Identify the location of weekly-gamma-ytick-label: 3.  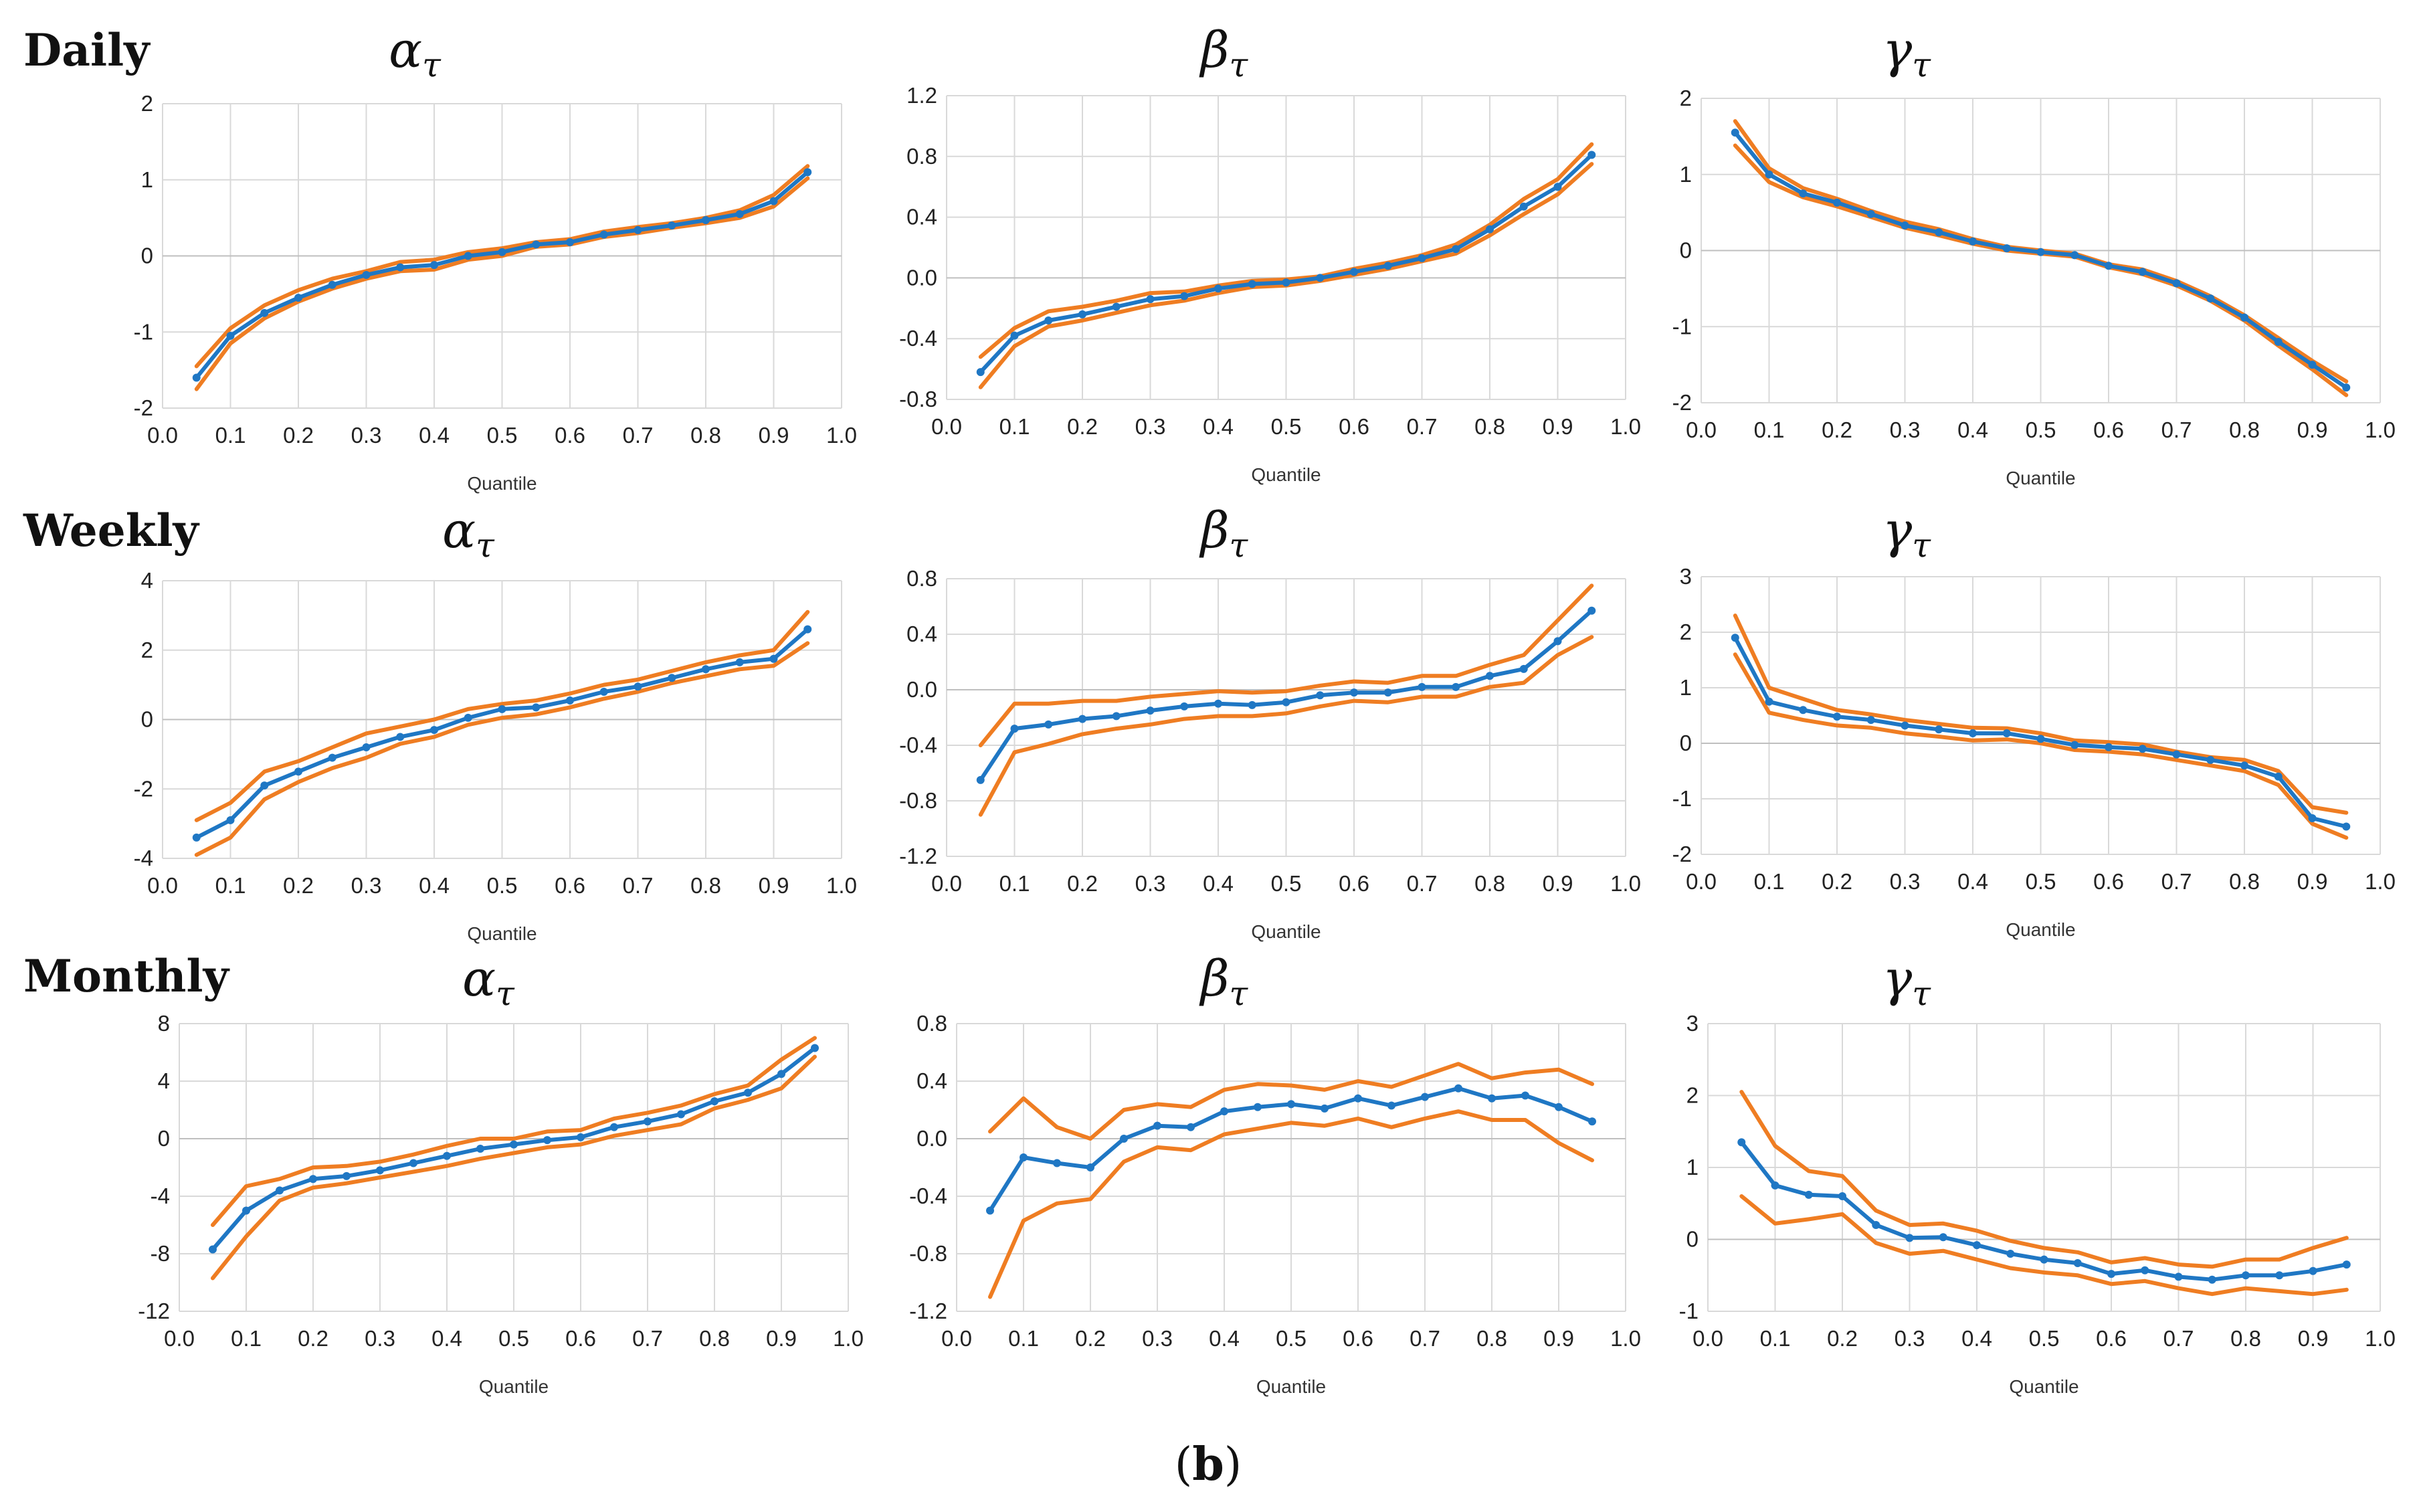
(1686, 576).